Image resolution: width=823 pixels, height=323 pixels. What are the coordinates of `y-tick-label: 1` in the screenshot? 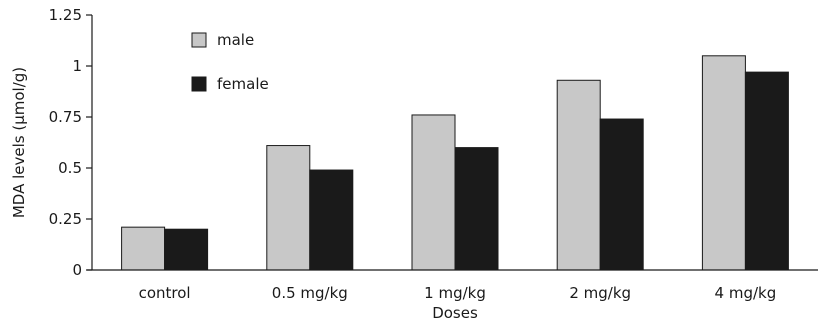 It's located at (77, 66).